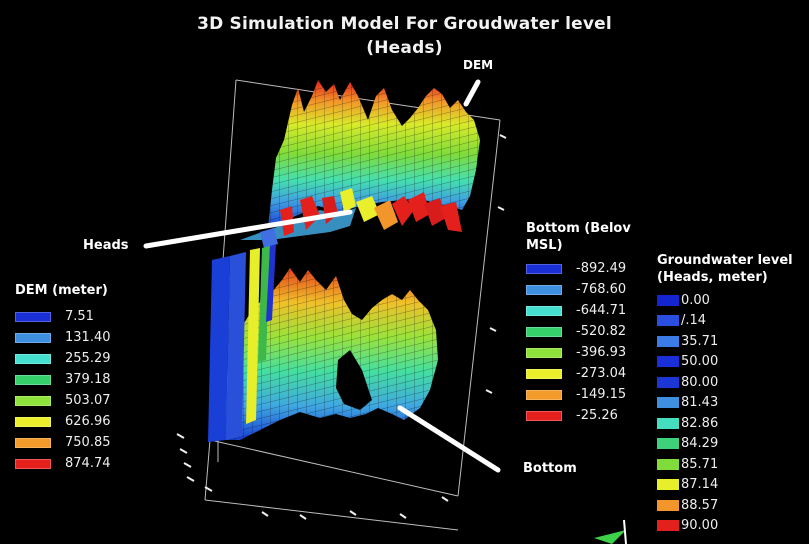 Image resolution: width=809 pixels, height=544 pixels. What do you see at coordinates (700, 382) in the screenshot?
I see `groundwater-legend-value: 80.00` at bounding box center [700, 382].